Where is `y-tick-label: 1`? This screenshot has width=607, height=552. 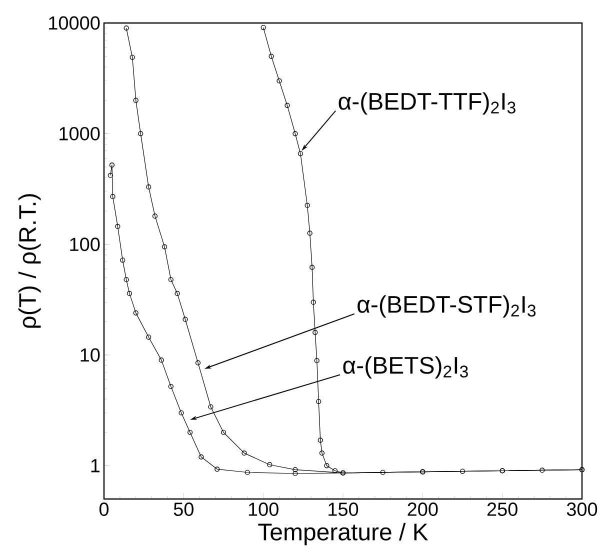
y-tick-label: 1 is located at coordinates (95, 465).